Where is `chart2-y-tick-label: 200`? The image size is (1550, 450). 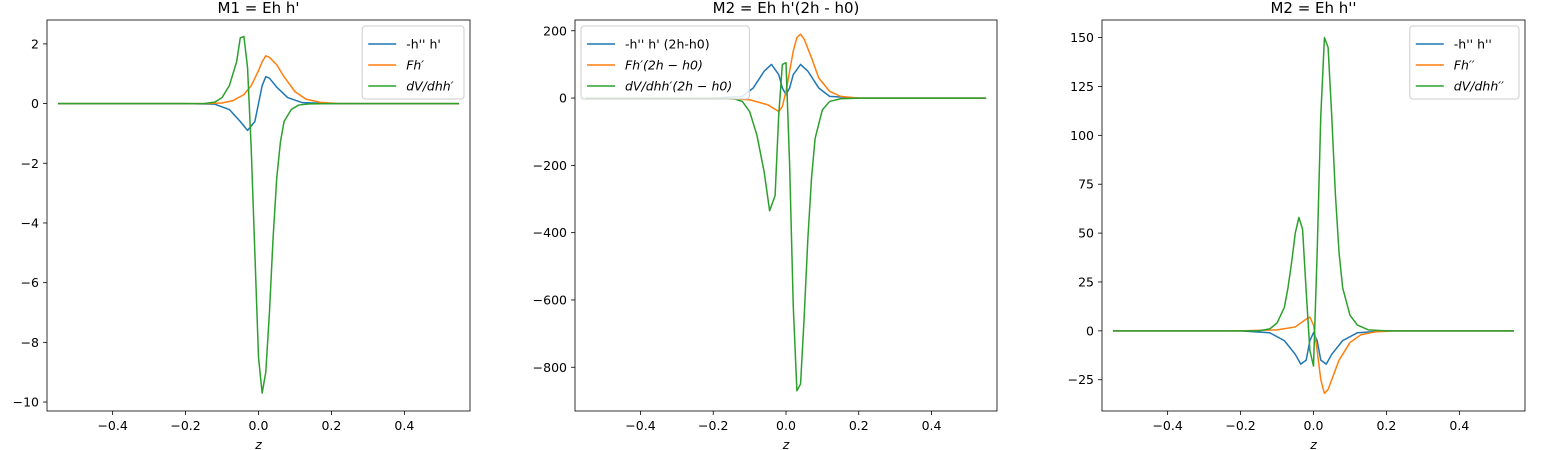
chart2-y-tick-label: 200 is located at coordinates (555, 30).